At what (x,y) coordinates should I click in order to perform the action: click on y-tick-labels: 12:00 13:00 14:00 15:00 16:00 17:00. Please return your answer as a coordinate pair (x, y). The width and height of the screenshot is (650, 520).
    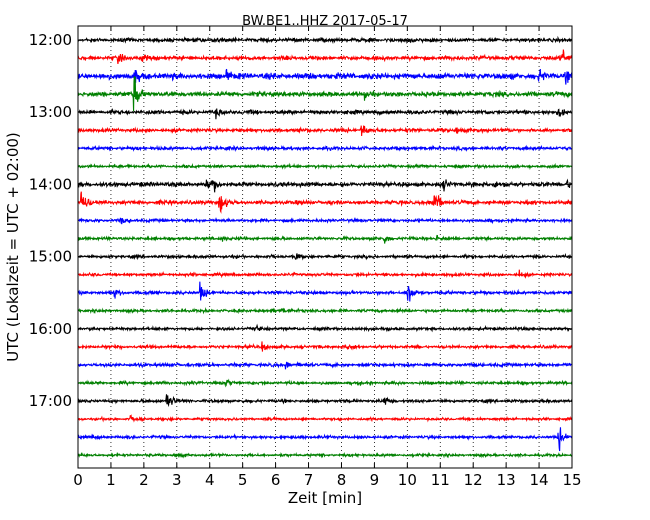
    Looking at the image, I should click on (50, 220).